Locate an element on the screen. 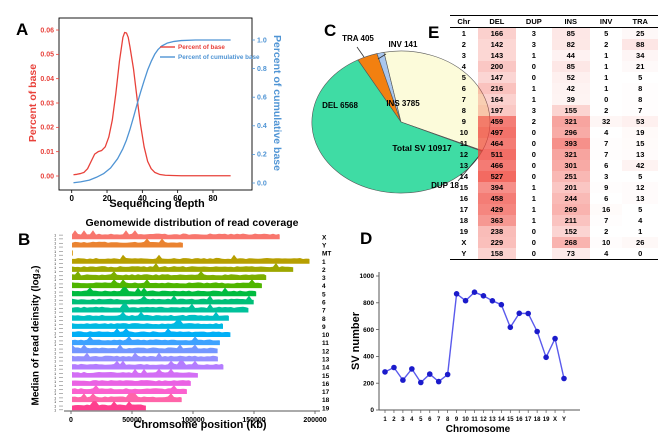 The width and height of the screenshot is (658, 445). b-yaxis-title: Median of read deinsity (log₂) is located at coordinates (36, 335).